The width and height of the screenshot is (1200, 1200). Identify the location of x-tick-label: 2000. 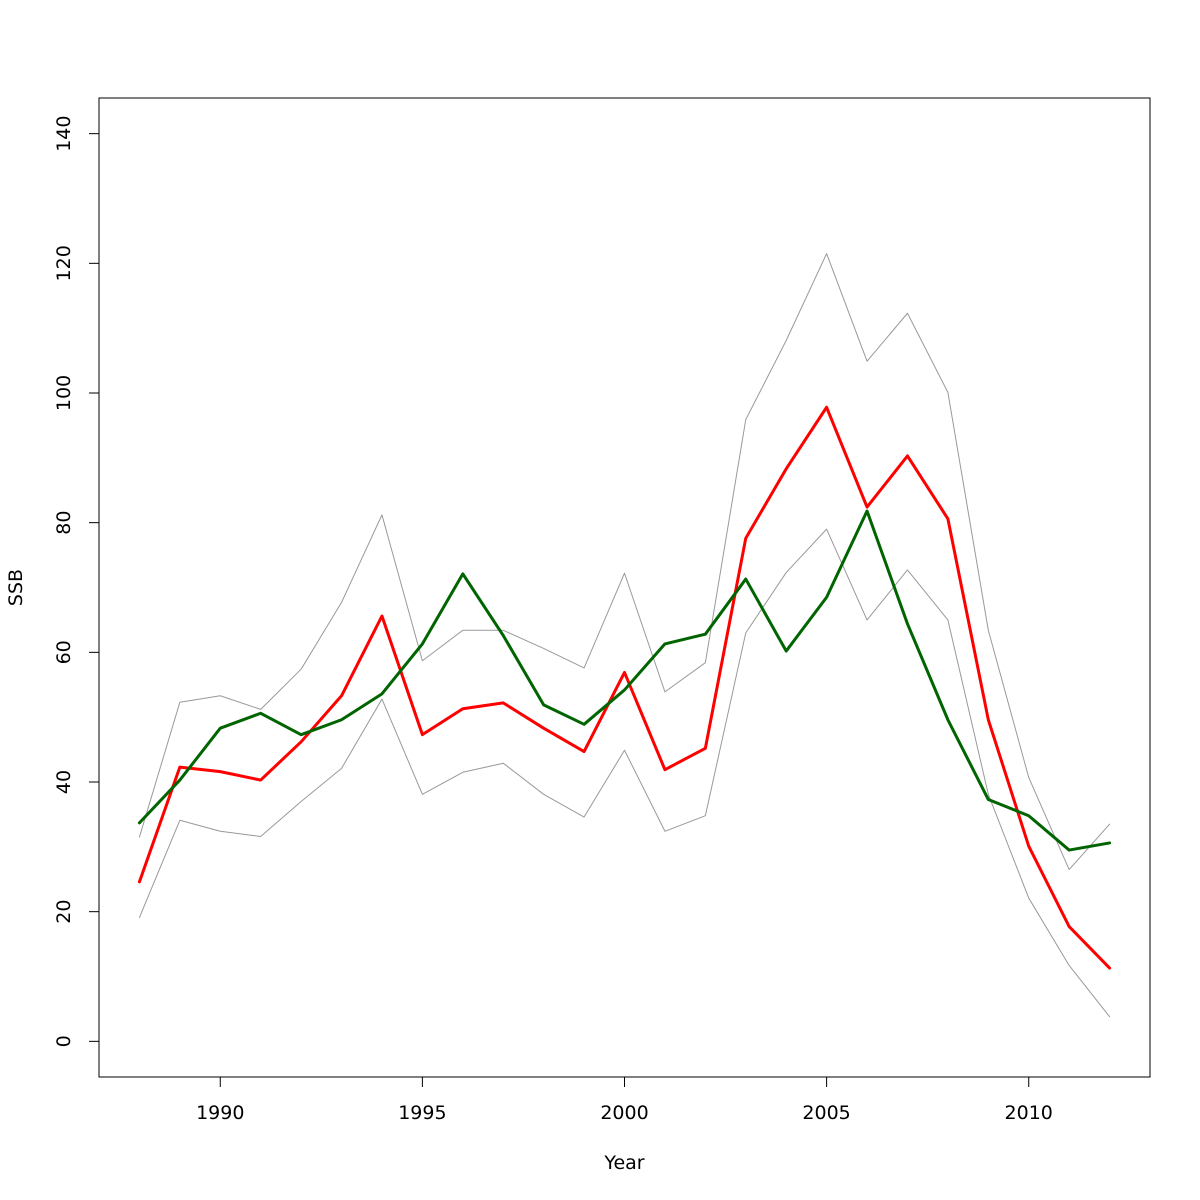
(624, 1113).